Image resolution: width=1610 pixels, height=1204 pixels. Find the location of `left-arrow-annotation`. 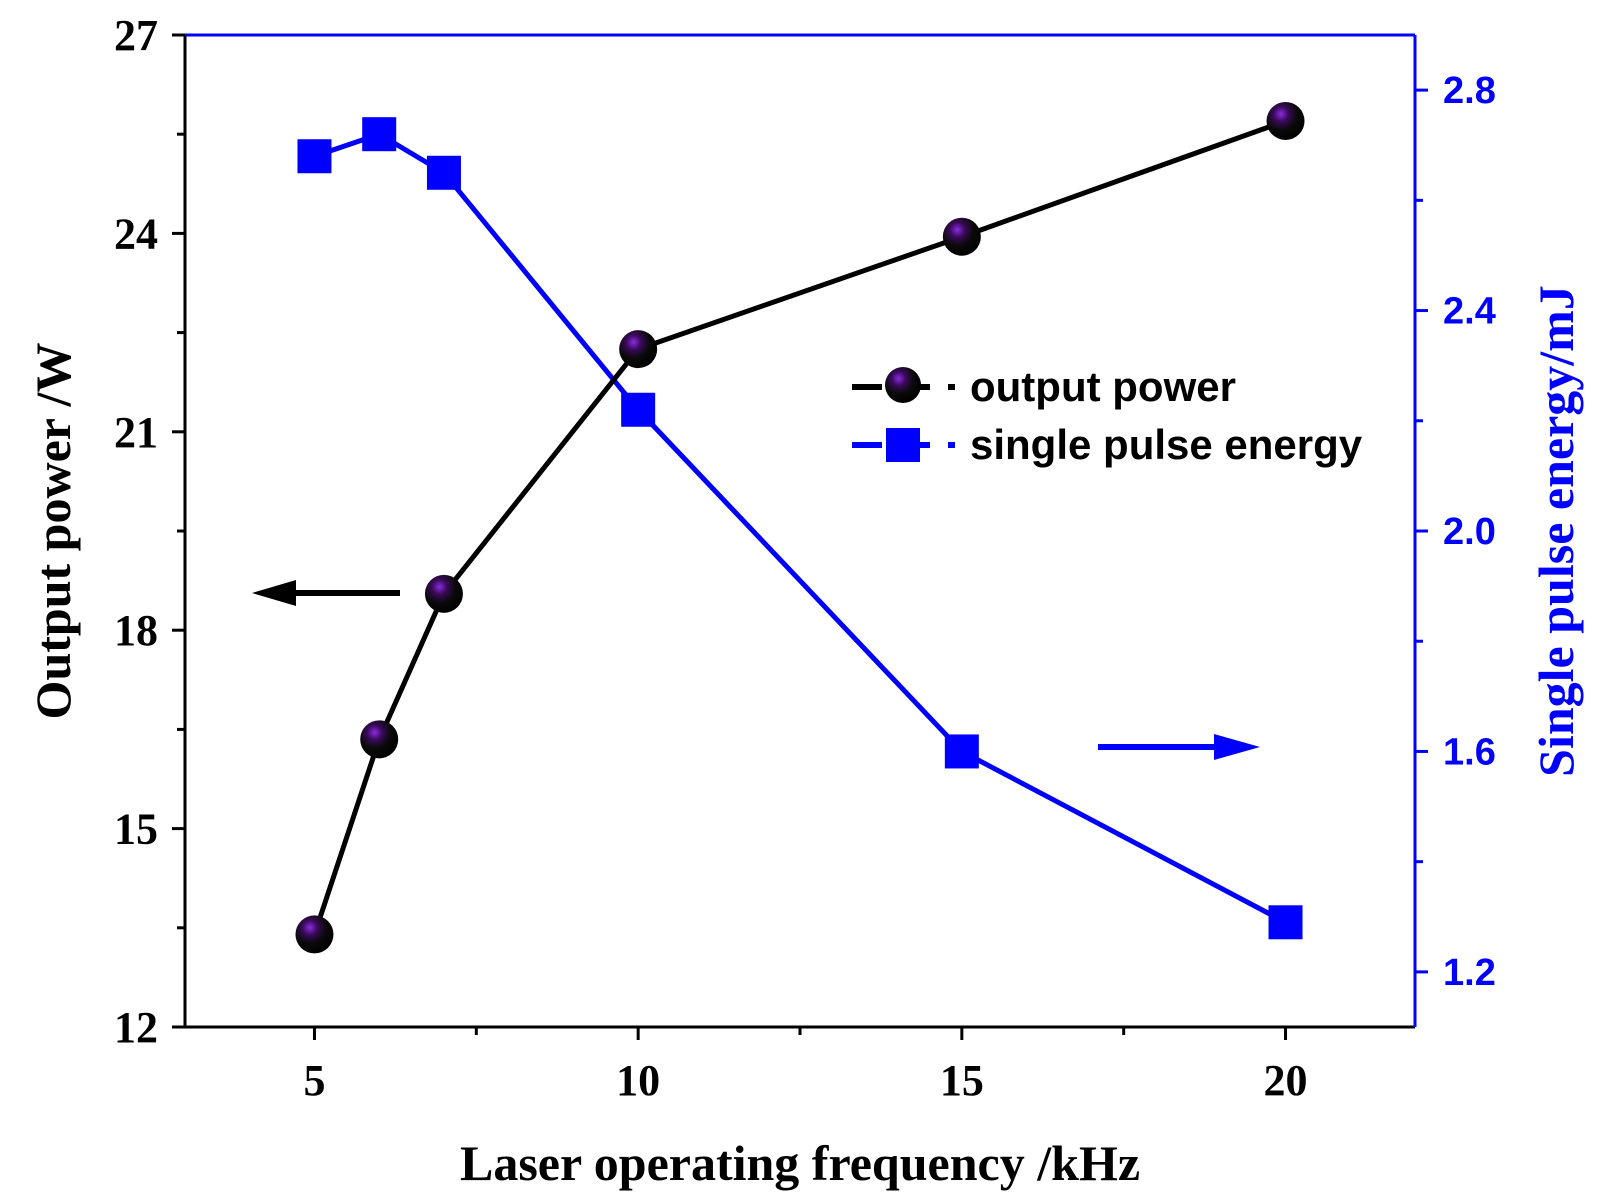

left-arrow-annotation is located at coordinates (326, 593).